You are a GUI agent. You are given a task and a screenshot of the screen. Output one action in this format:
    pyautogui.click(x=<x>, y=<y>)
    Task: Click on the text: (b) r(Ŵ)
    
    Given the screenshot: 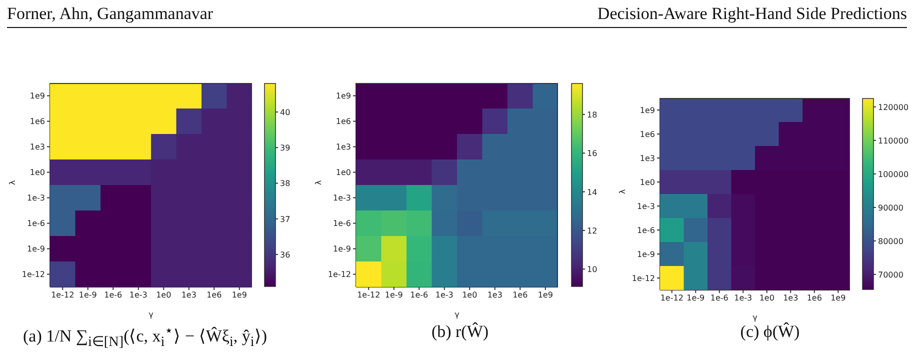 What is the action you would take?
    pyautogui.click(x=460, y=332)
    